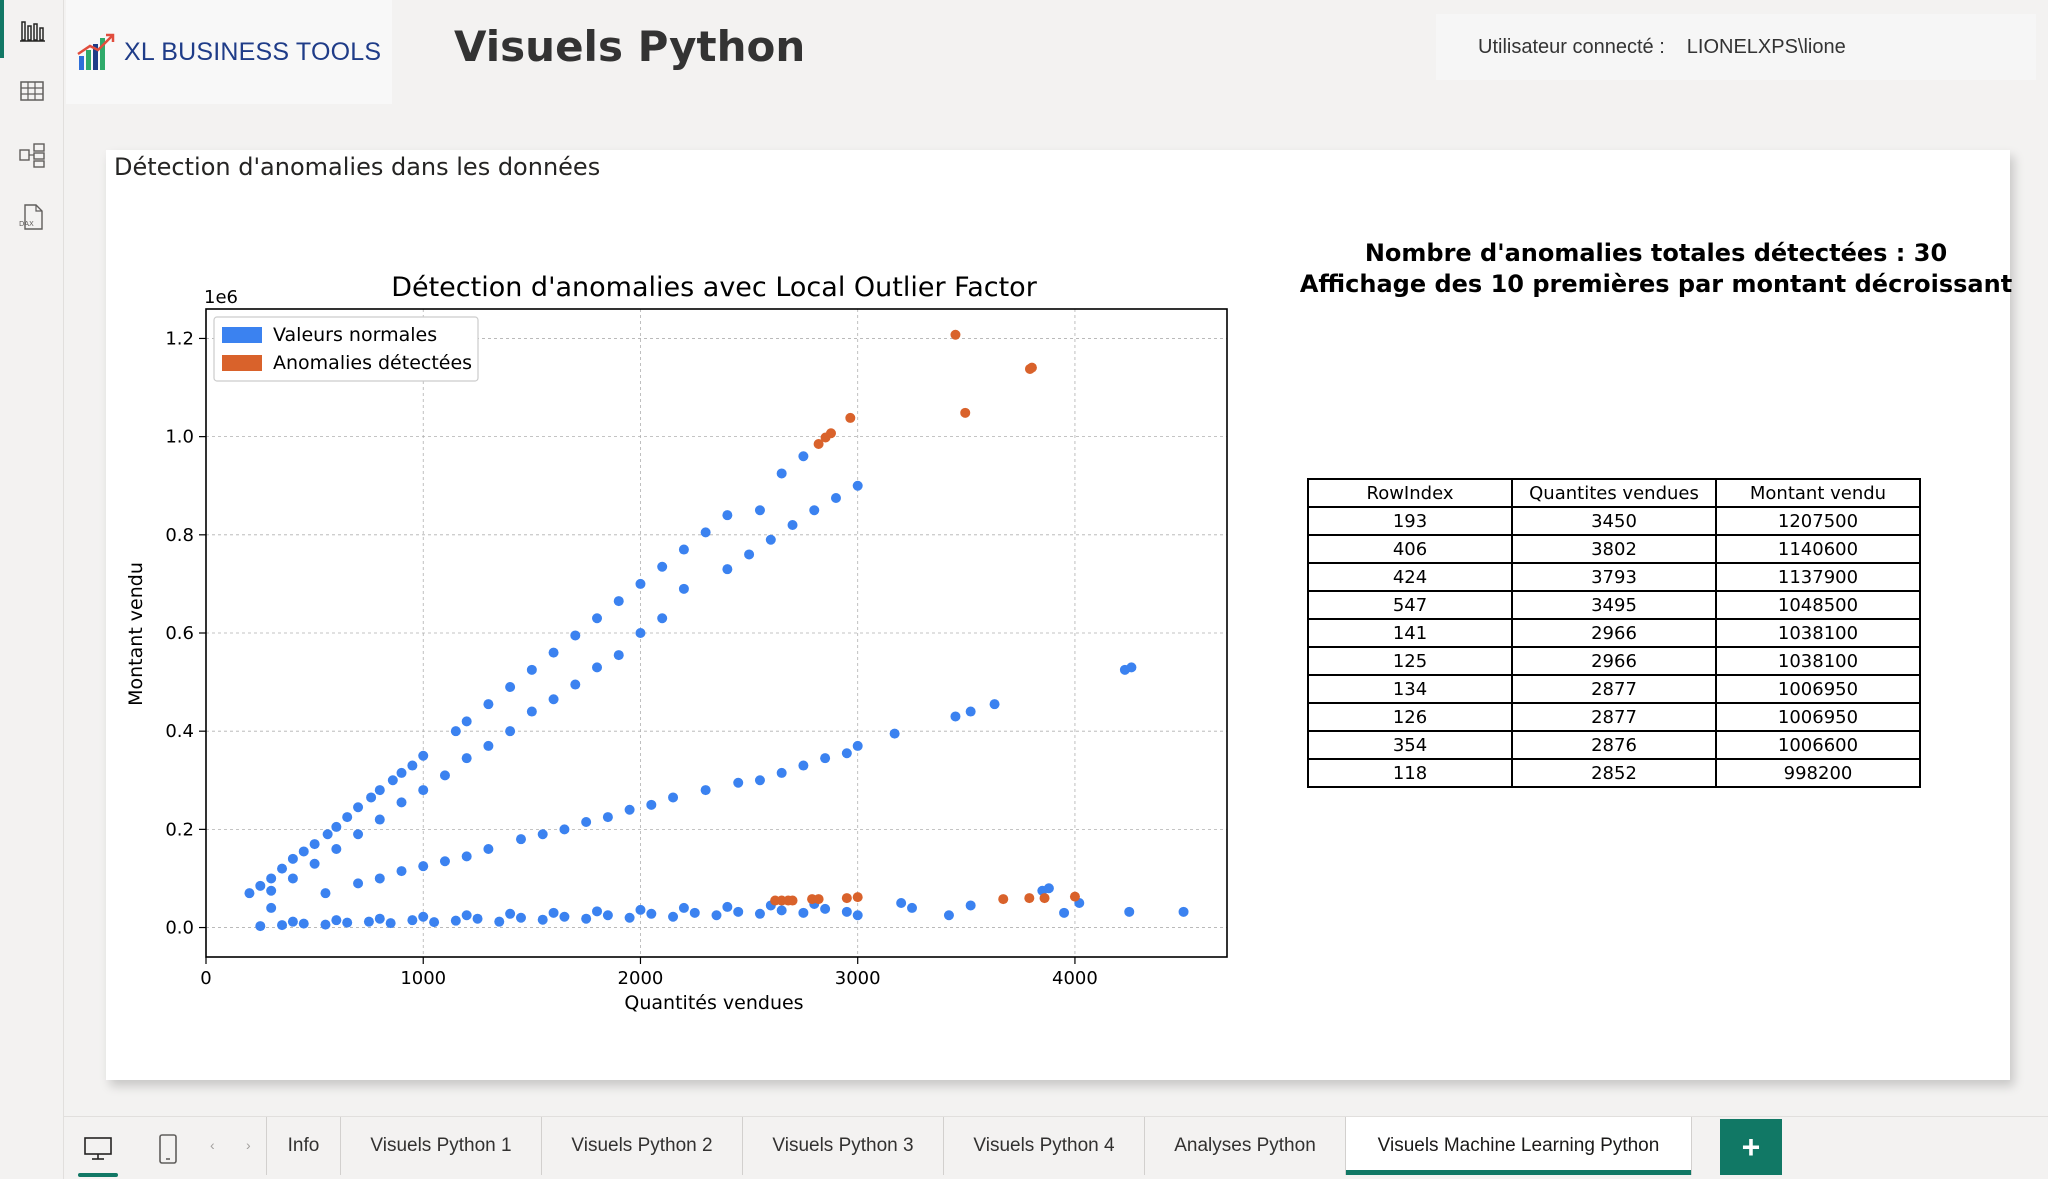  What do you see at coordinates (357, 167) in the screenshot?
I see `card-title: Détection d'anomalies dans les données` at bounding box center [357, 167].